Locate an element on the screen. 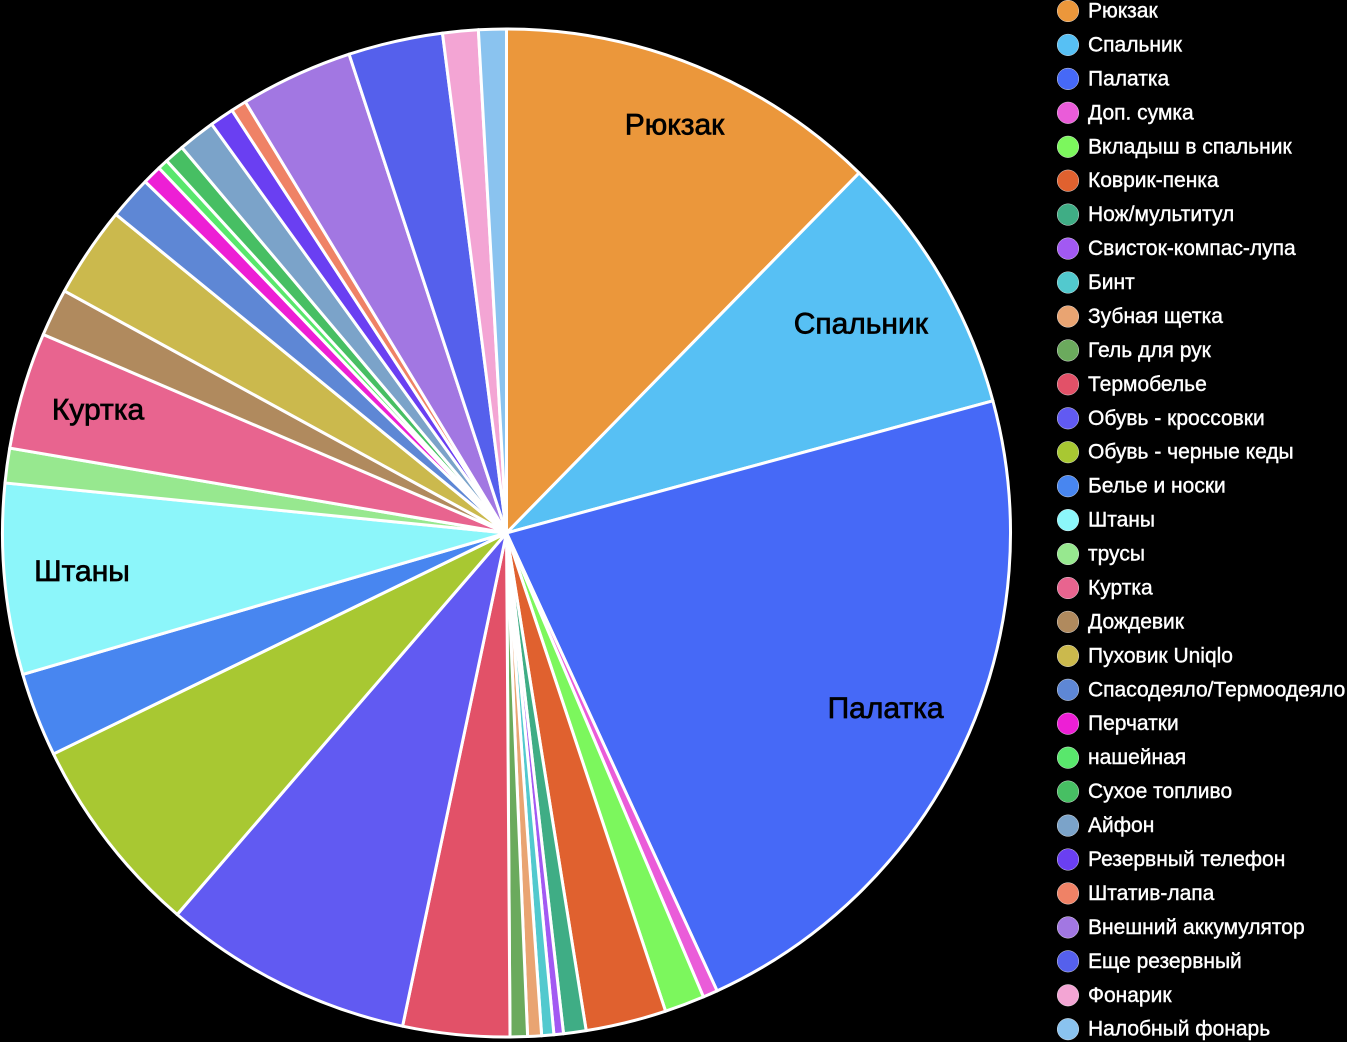  svg-text: Белье и носки is located at coordinates (1157, 486).